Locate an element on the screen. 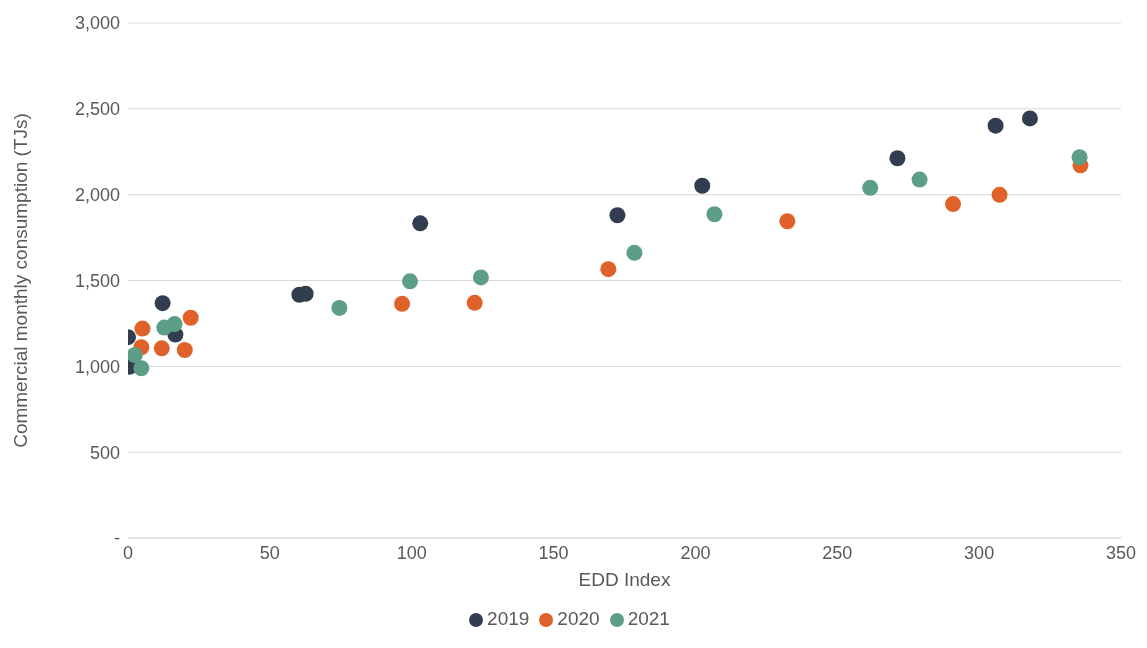 Image resolution: width=1147 pixels, height=648 pixels. y-tick-label: 2,500 is located at coordinates (97, 109).